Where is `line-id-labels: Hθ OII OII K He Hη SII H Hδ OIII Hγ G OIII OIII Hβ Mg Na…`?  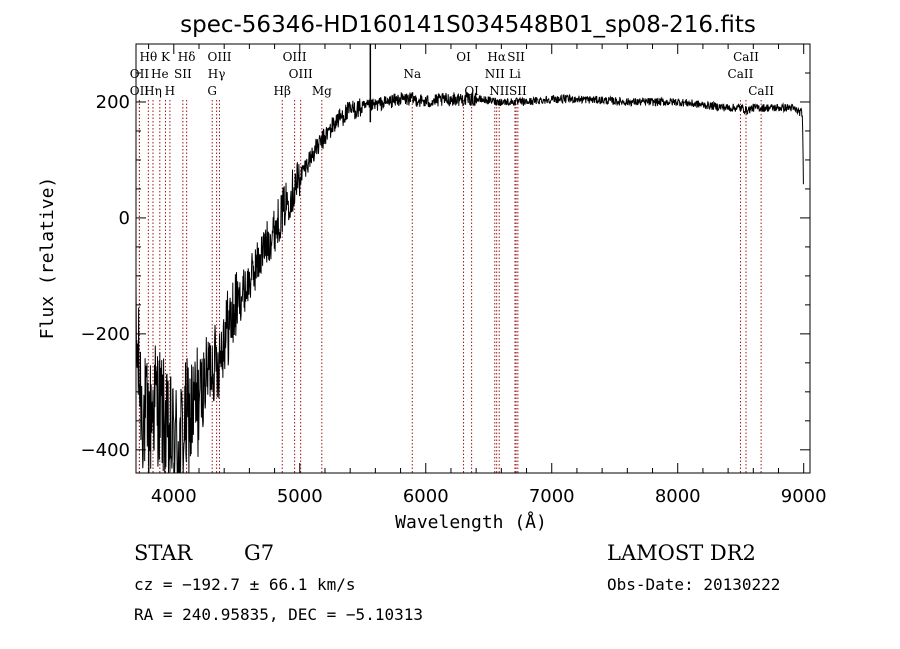 line-id-labels: Hθ OII OII K He Hη SII H Hδ OIII Hγ G OIII OIII Hβ Mg Na… is located at coordinates (452, 74).